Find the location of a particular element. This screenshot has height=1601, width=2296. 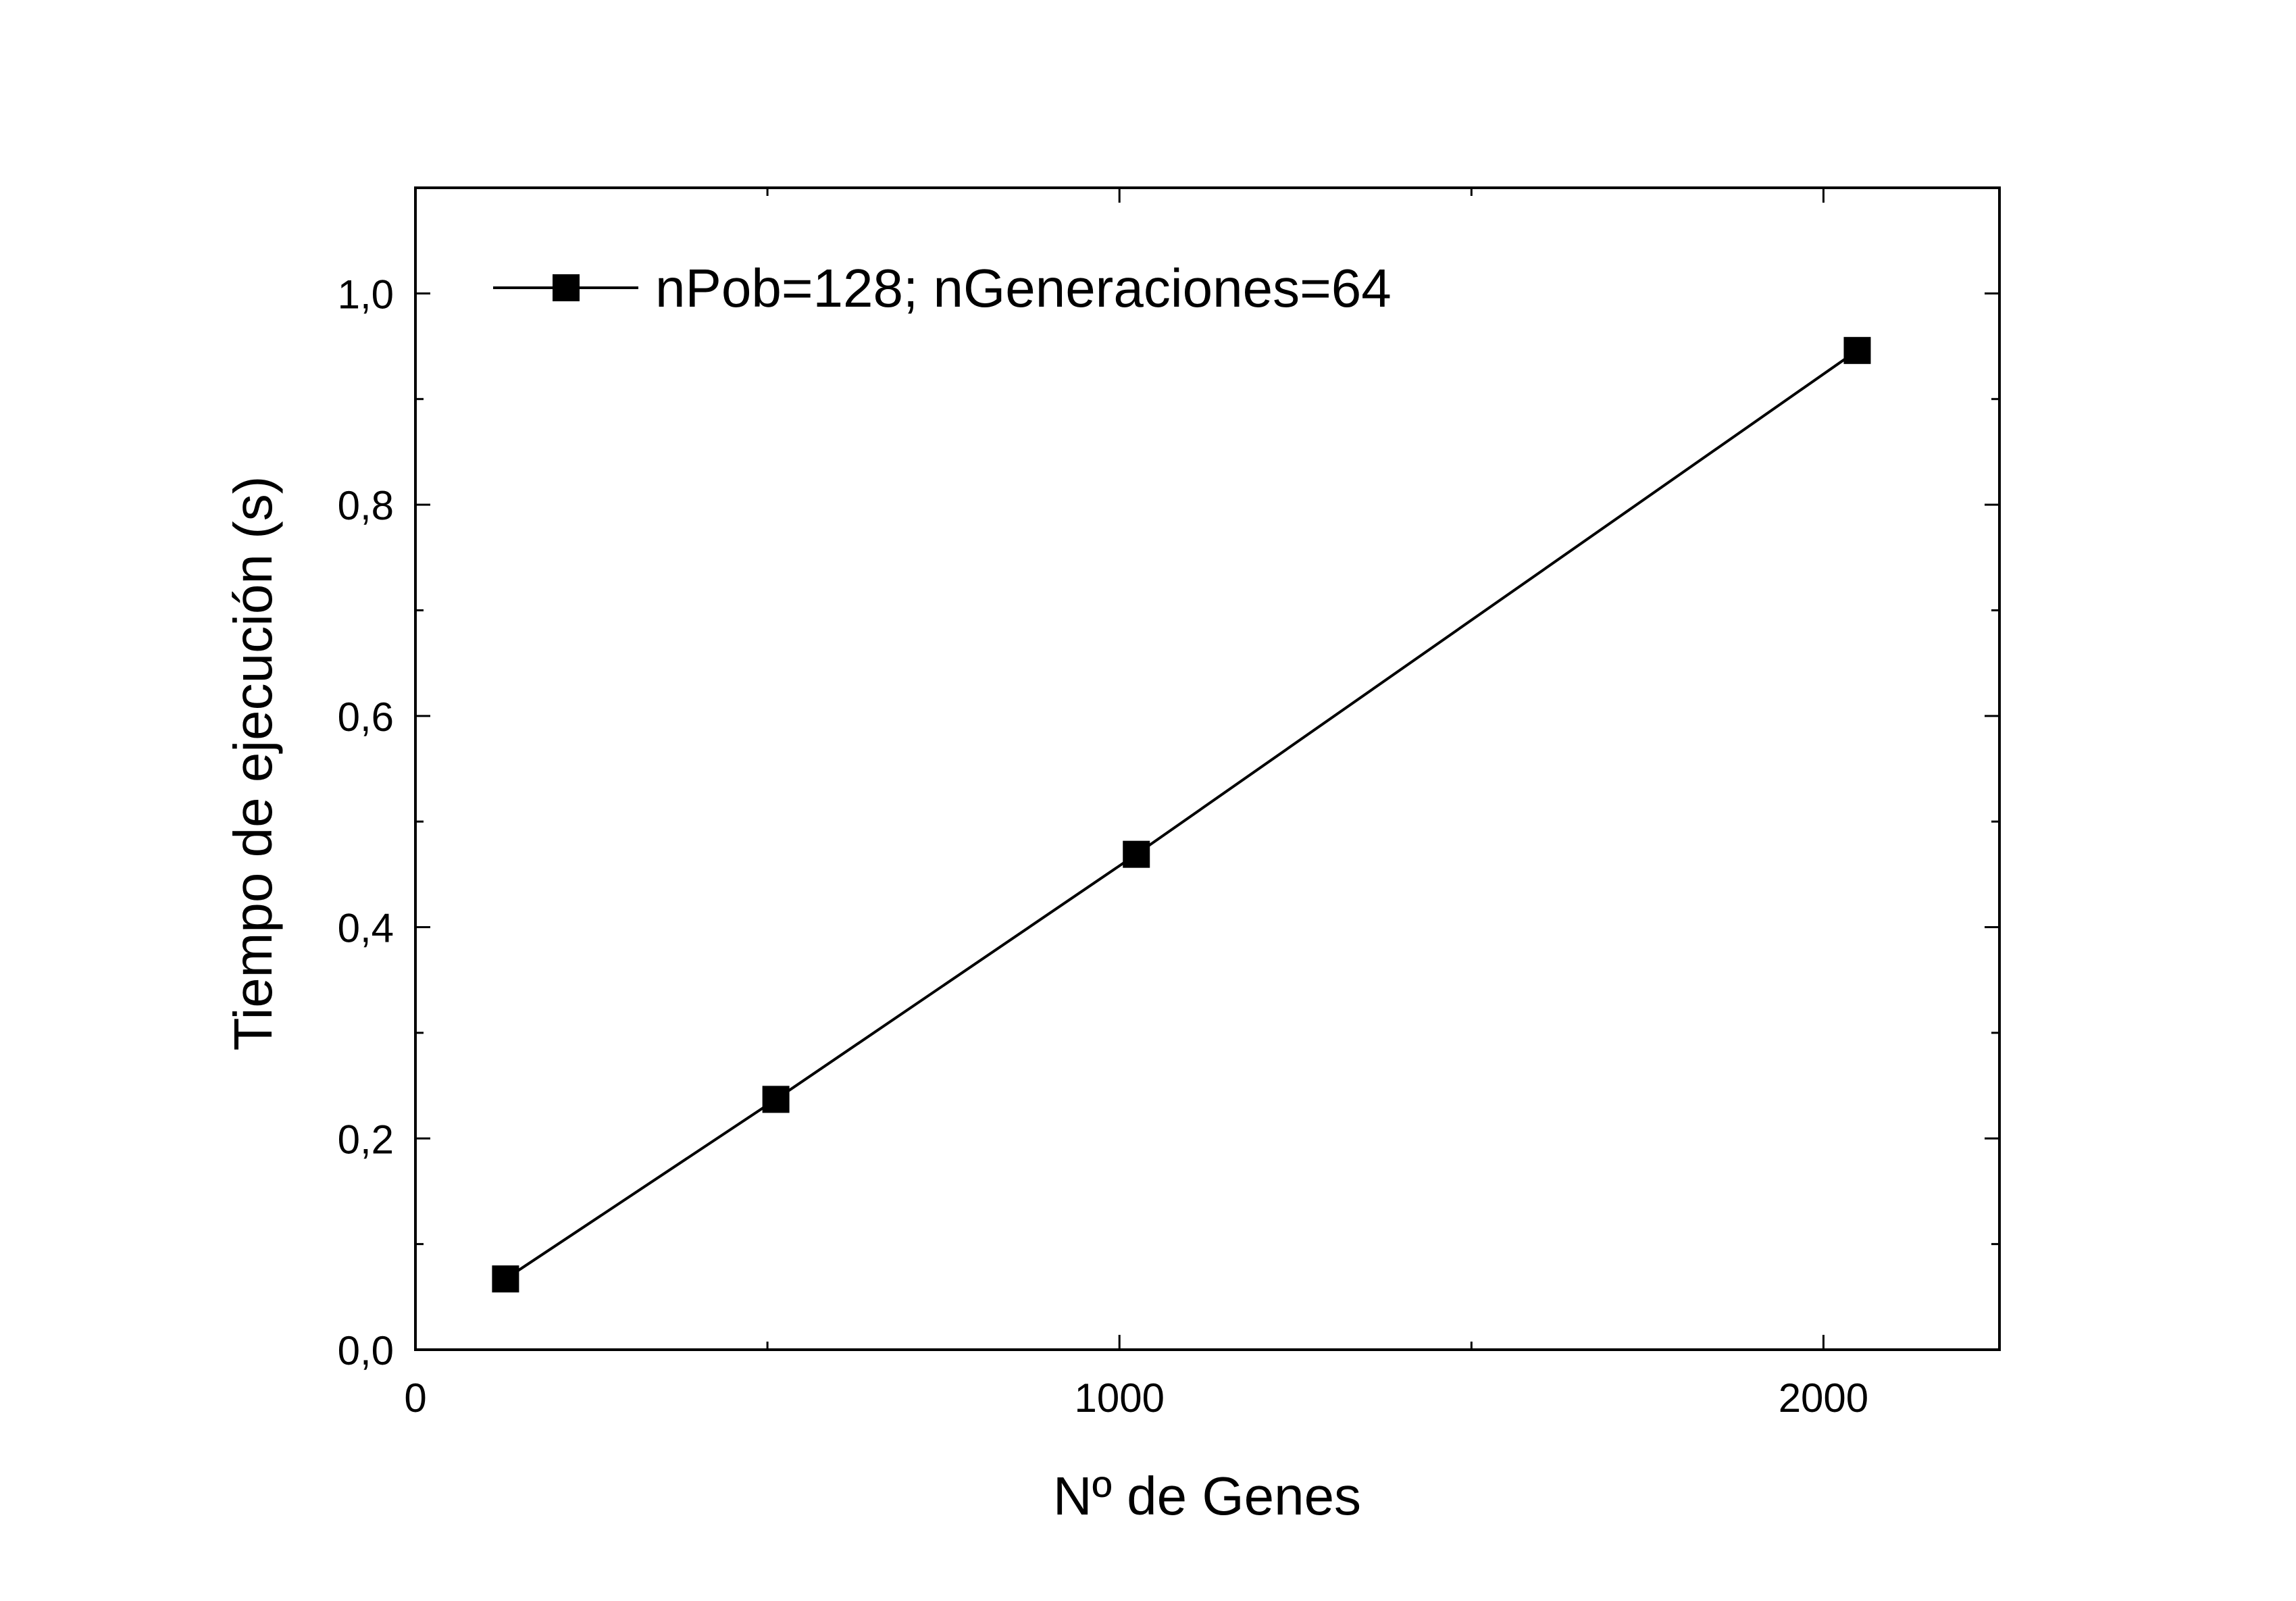

legend-entry-label: nPob=128; nGeneraciones=64 is located at coordinates (1023, 288).